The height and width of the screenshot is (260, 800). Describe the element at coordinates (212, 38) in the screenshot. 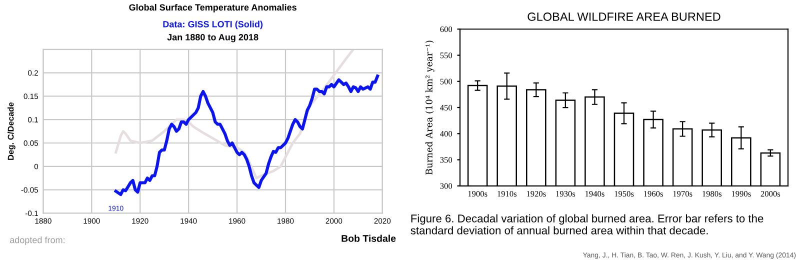

I see `text: Jan 1880 to Aug 2018` at that location.